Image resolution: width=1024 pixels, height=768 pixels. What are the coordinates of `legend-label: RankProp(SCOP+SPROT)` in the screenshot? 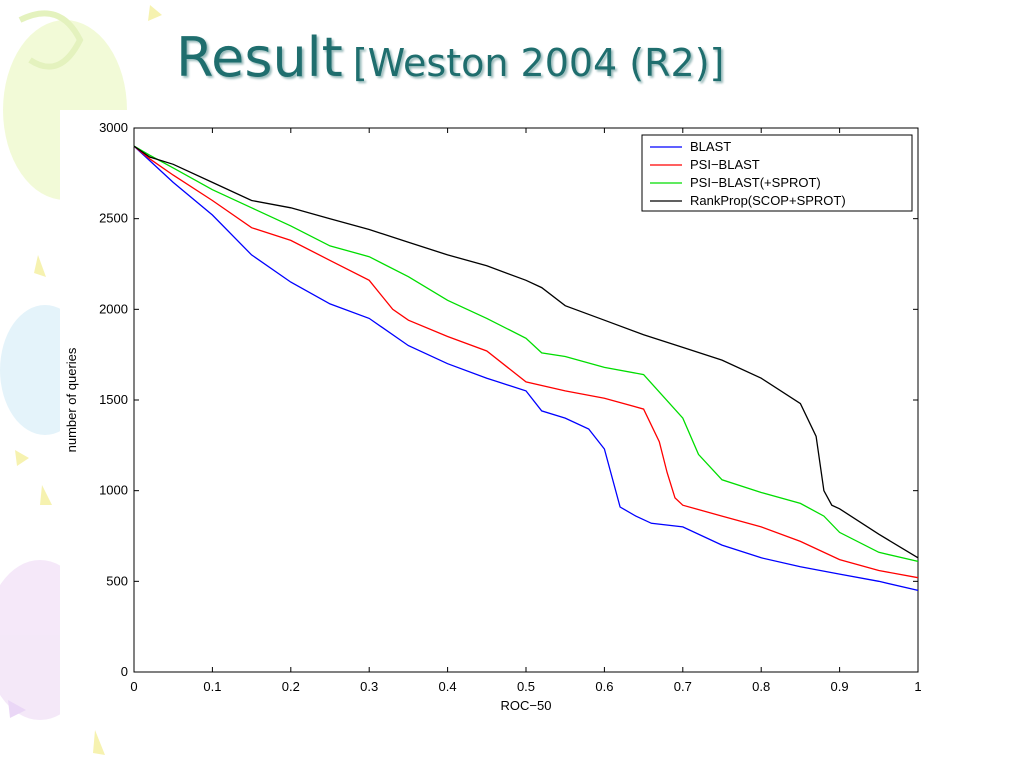 It's located at (768, 200).